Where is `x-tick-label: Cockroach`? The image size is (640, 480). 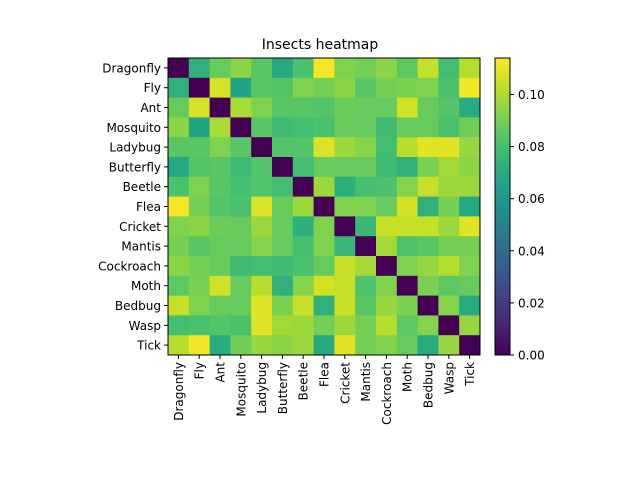
x-tick-label: Cockroach is located at coordinates (387, 393).